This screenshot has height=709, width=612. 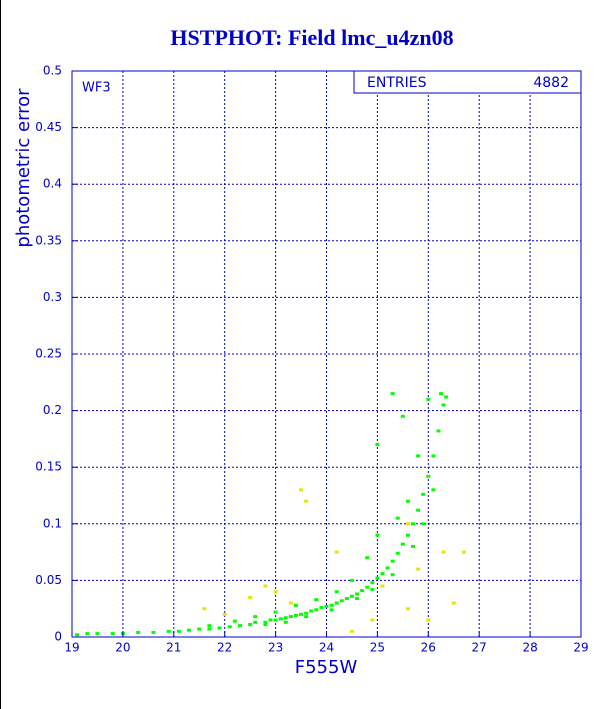 I want to click on x-axis-label: F555W, so click(x=326, y=667).